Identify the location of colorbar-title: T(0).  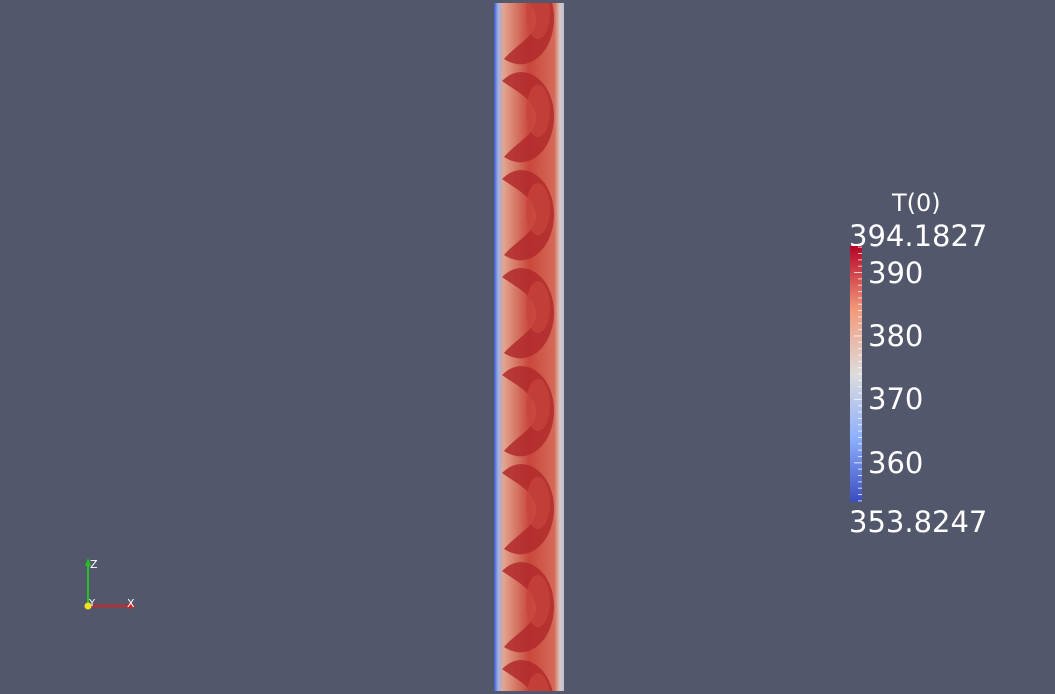
(916, 203).